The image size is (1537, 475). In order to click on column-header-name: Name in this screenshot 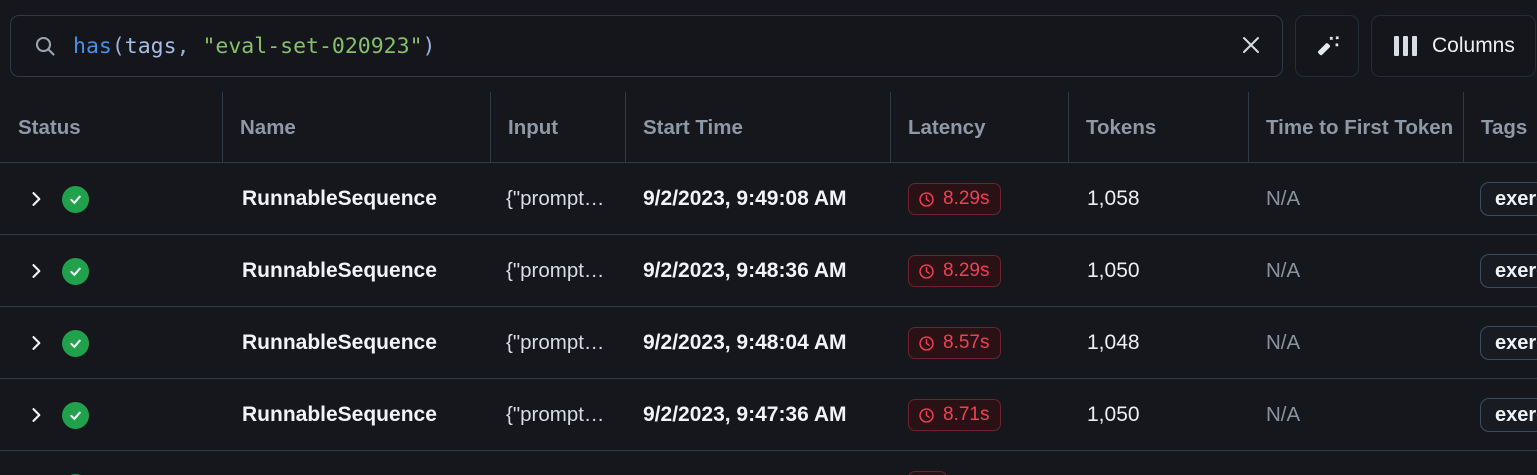, I will do `click(356, 127)`.